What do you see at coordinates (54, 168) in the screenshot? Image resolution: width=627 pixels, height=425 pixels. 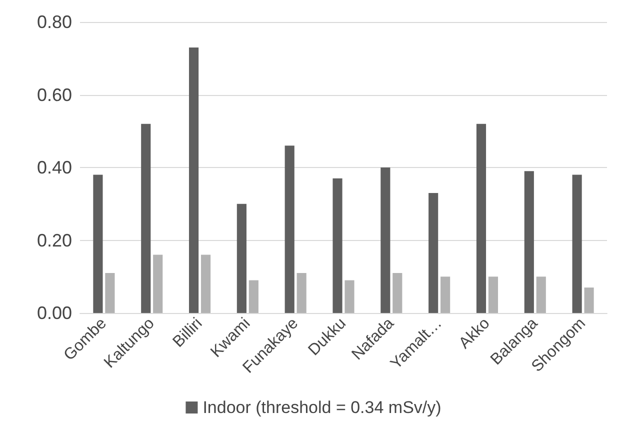 I see `y-tick-label: 0.40` at bounding box center [54, 168].